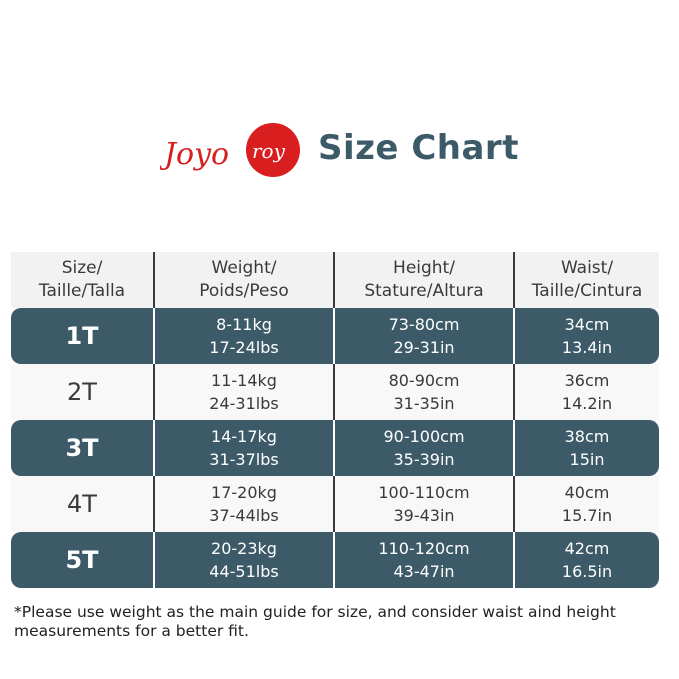 Image resolution: width=679 pixels, height=679 pixels. What do you see at coordinates (423, 448) in the screenshot?
I see `height-cell: 90-100cm 35-39in` at bounding box center [423, 448].